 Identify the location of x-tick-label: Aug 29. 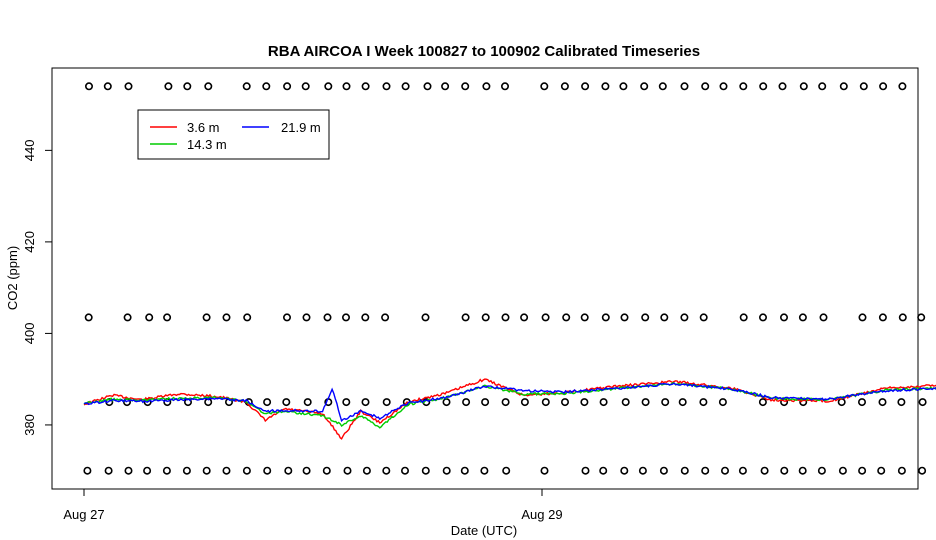
(541, 514).